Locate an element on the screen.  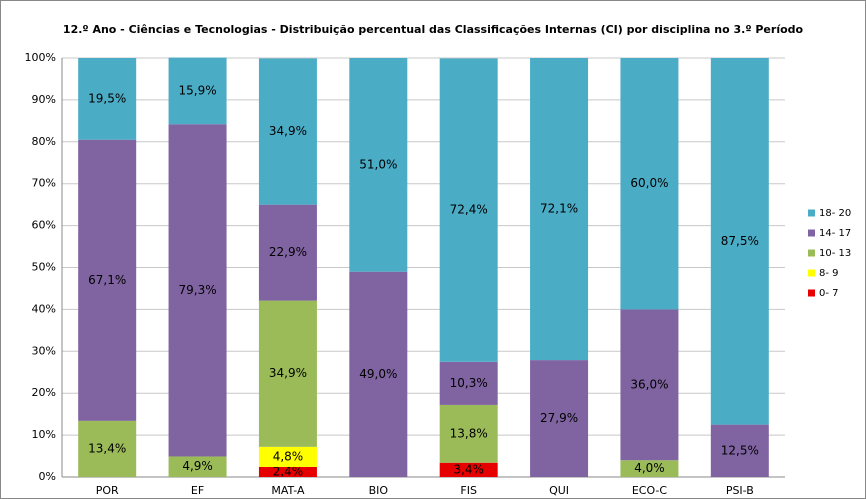
x-tick-label: PSI-B is located at coordinates (740, 490).